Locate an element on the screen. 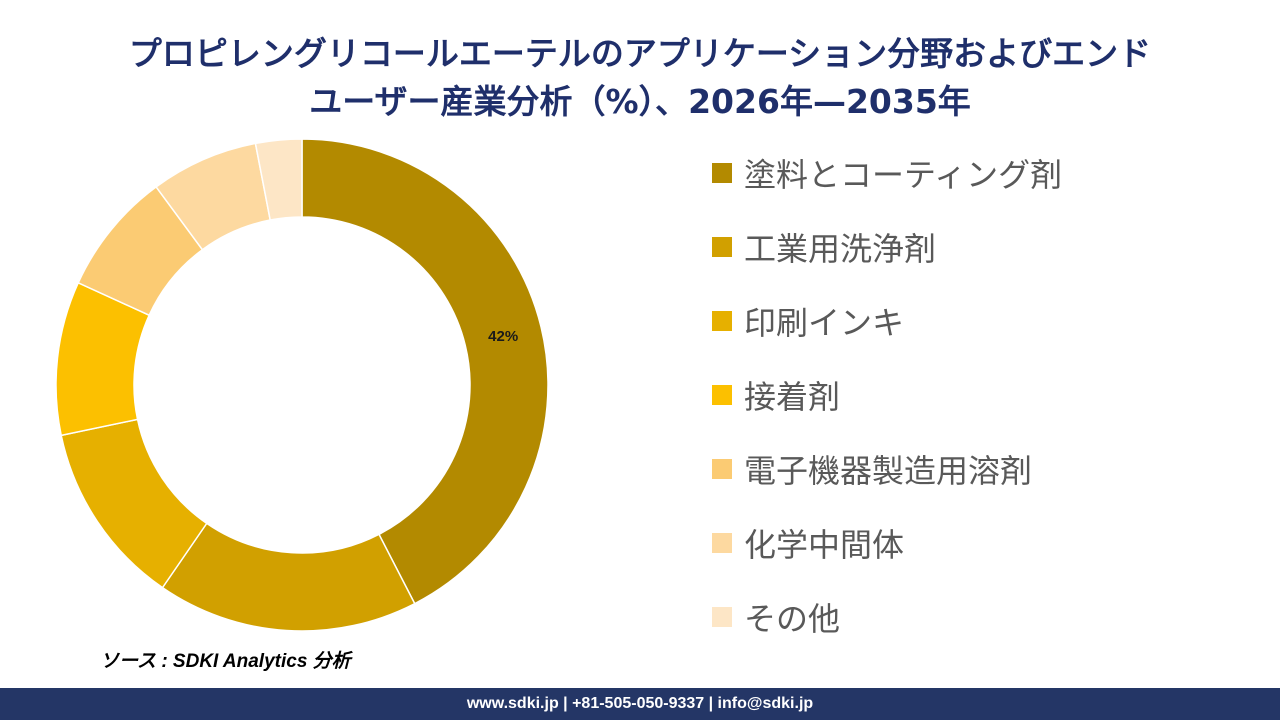 Image resolution: width=1280 pixels, height=720 pixels. chart-title-line1: プロピレングリコールエーテルのアプリケーション分野およびエンド is located at coordinates (640, 53).